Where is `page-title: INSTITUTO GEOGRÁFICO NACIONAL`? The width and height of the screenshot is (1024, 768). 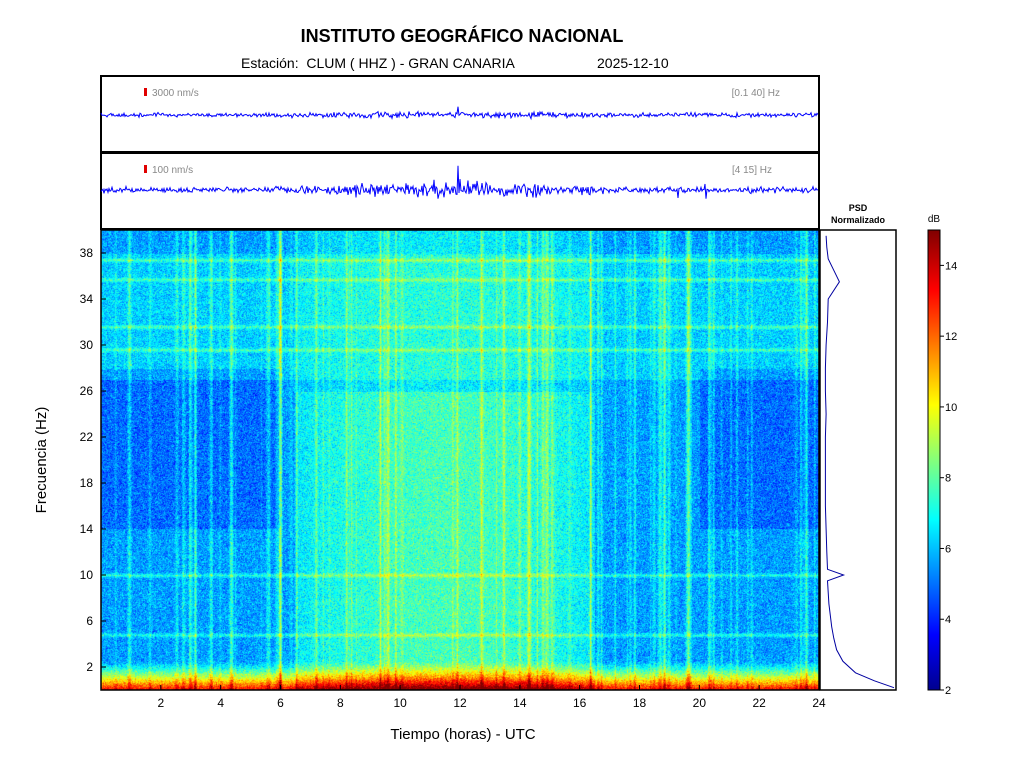 page-title: INSTITUTO GEOGRÁFICO NACIONAL is located at coordinates (462, 36).